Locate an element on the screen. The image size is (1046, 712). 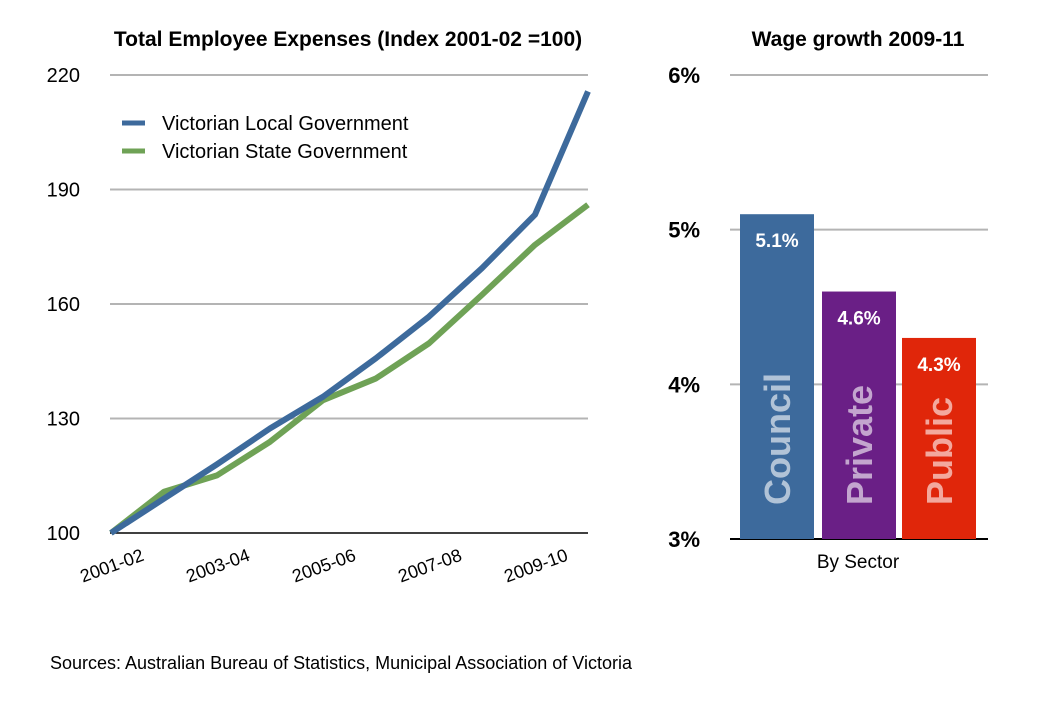
y-tick-label: 5% is located at coordinates (684, 230).